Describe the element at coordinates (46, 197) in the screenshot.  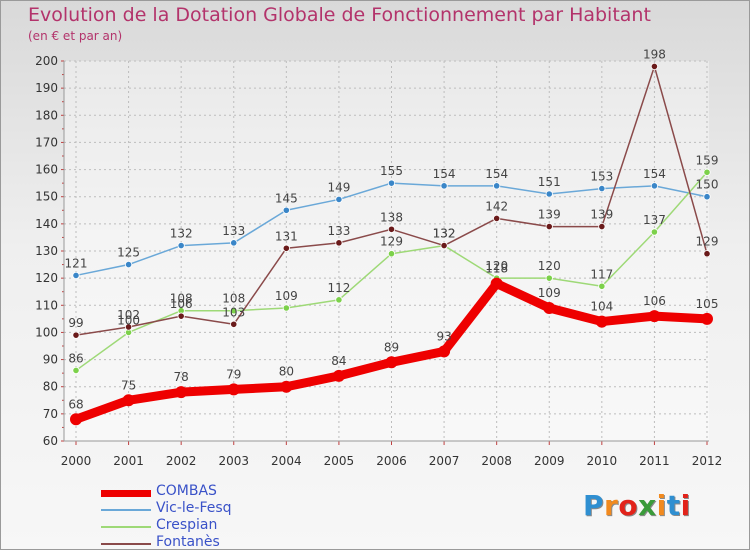
I see `y-tick-label: 150` at that location.